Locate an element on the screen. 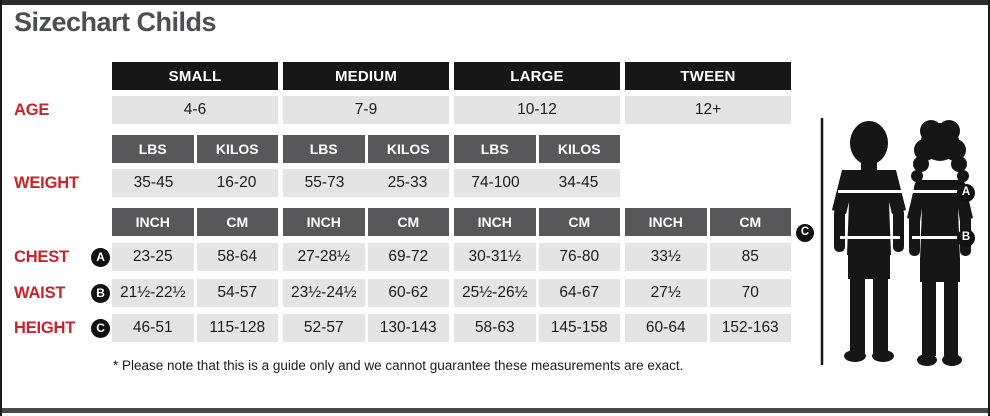 Image resolution: width=990 pixels, height=416 pixels. left-border is located at coordinates (1, 208).